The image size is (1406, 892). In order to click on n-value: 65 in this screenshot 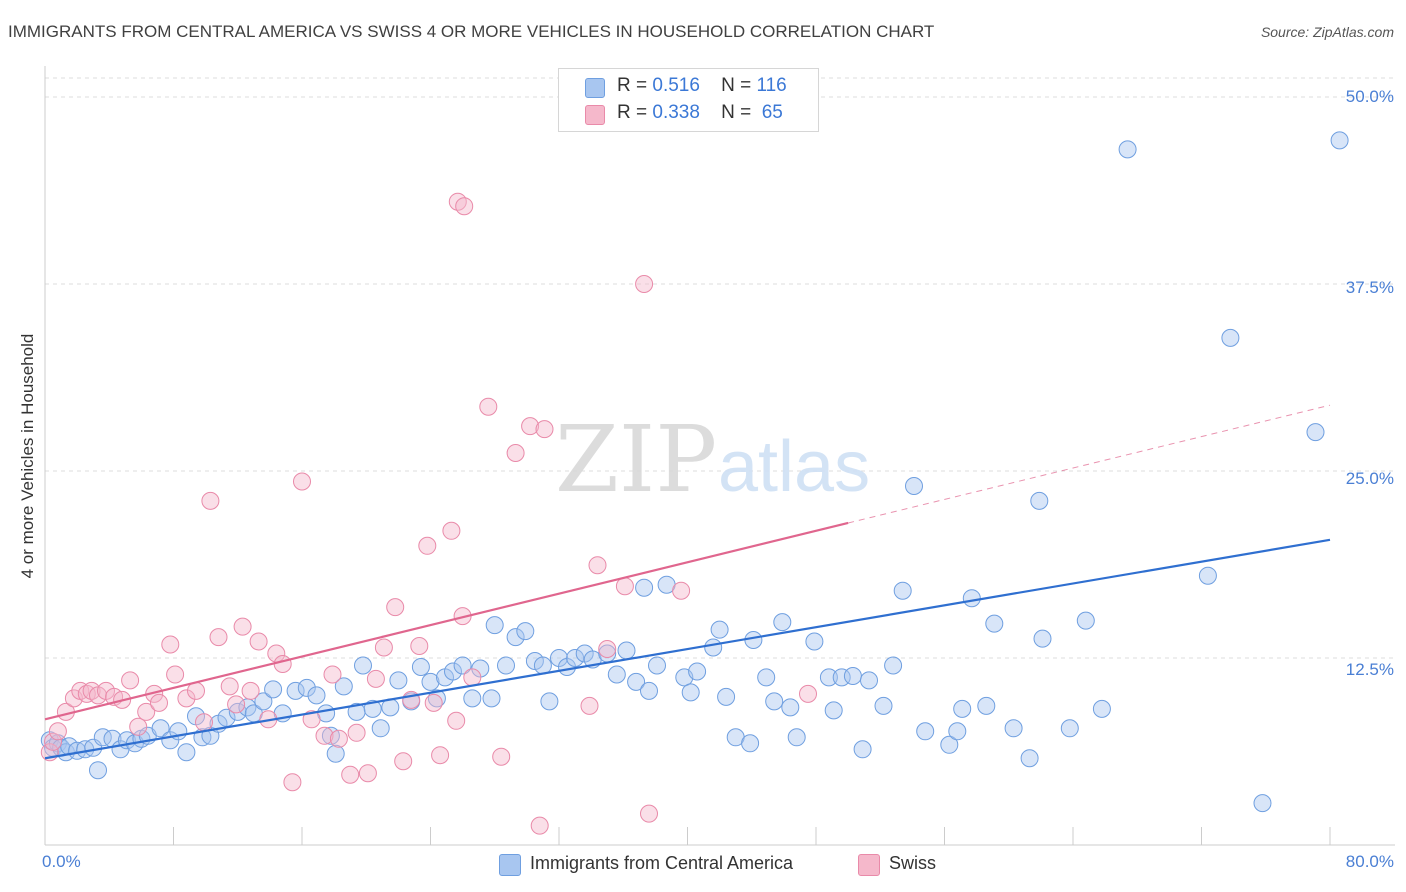, I will do `click(772, 112)`.